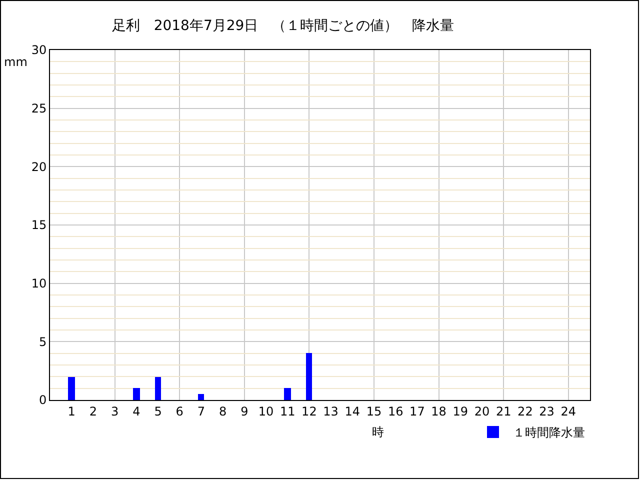 This screenshot has height=480, width=640. Describe the element at coordinates (482, 411) in the screenshot. I see `x-tick-label: 20` at that location.